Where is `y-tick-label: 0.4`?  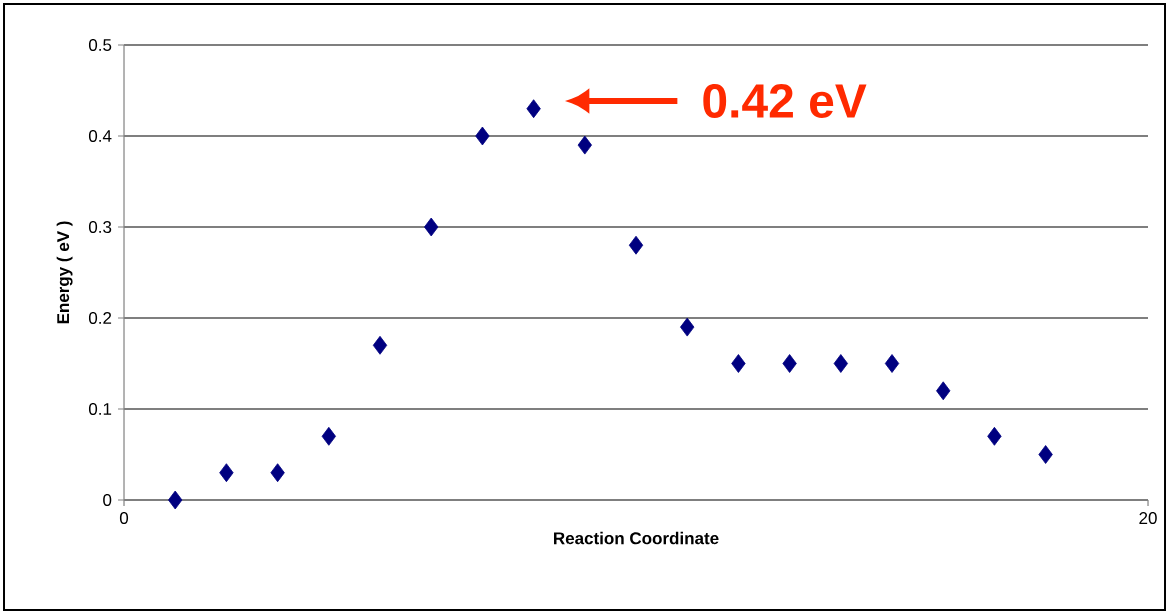 y-tick-label: 0.4 is located at coordinates (100, 136).